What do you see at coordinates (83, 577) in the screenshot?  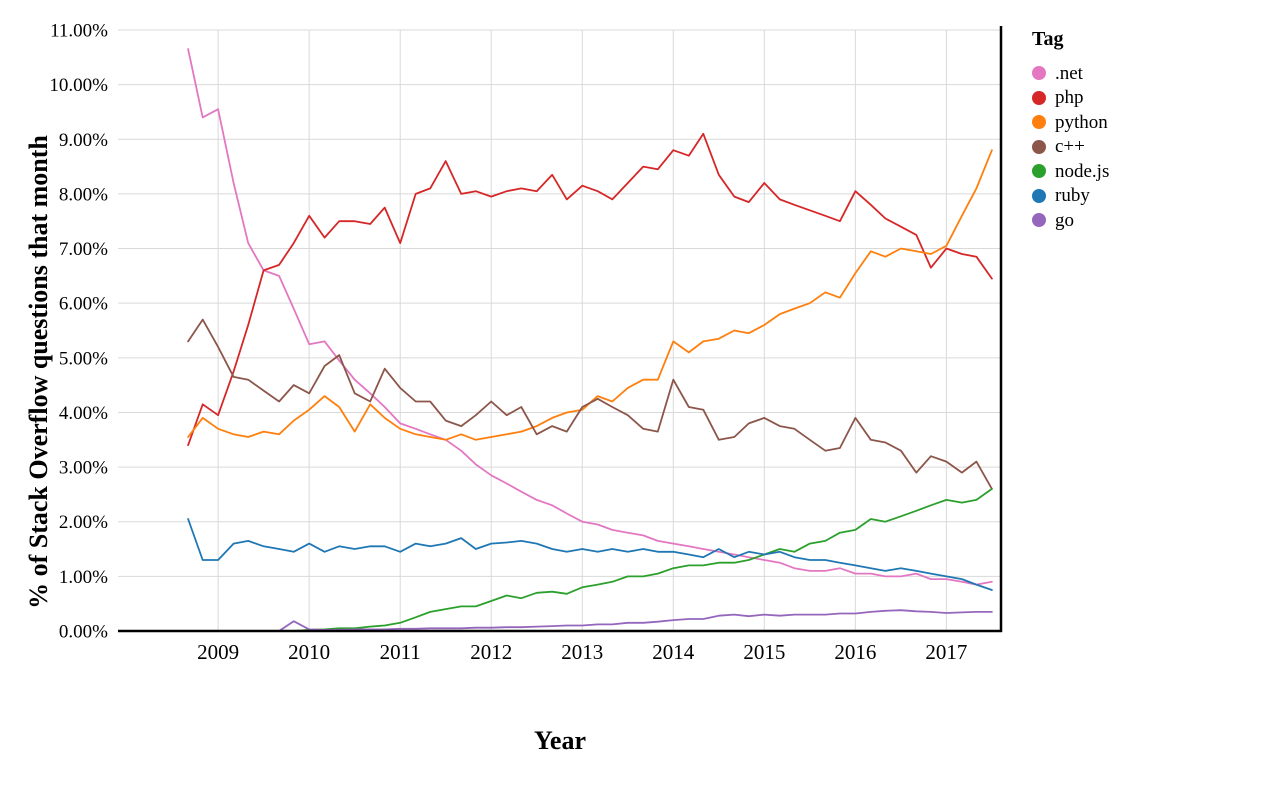 I see `y-tick-label: 1.00%` at bounding box center [83, 577].